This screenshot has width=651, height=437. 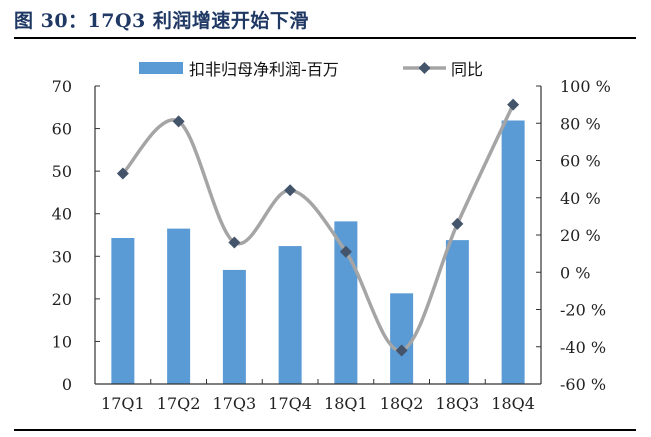 What do you see at coordinates (62, 299) in the screenshot?
I see `left-tick-label: 20` at bounding box center [62, 299].